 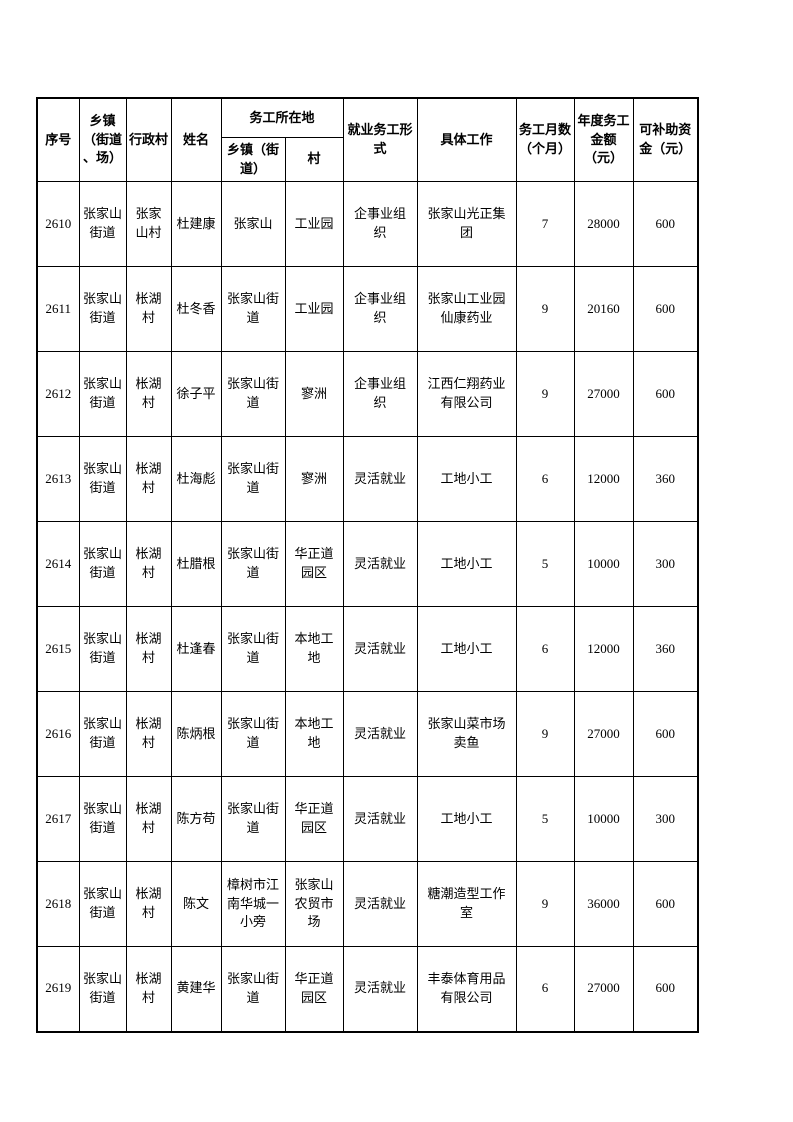 I want to click on header-job: 具体工作, so click(x=466, y=139).